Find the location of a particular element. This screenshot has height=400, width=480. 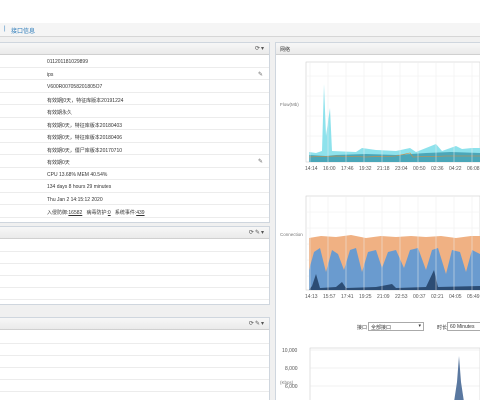

x-tick-label: 19:32 is located at coordinates (365, 169).